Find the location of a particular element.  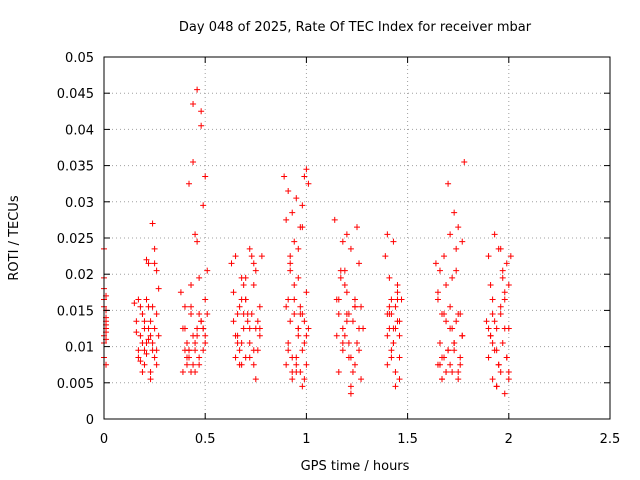

y-tick-label: 0.02 is located at coordinates (79, 275).